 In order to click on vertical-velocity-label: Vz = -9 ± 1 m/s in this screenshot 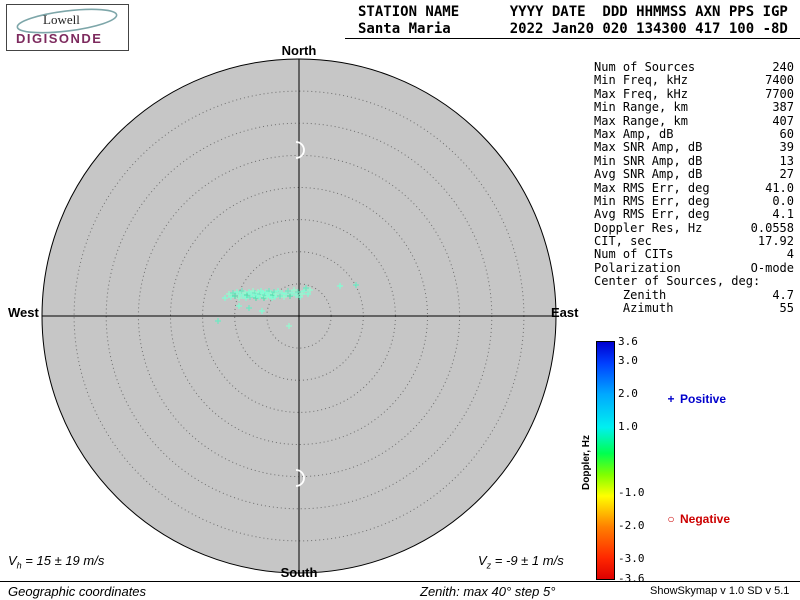, I will do `click(521, 562)`.